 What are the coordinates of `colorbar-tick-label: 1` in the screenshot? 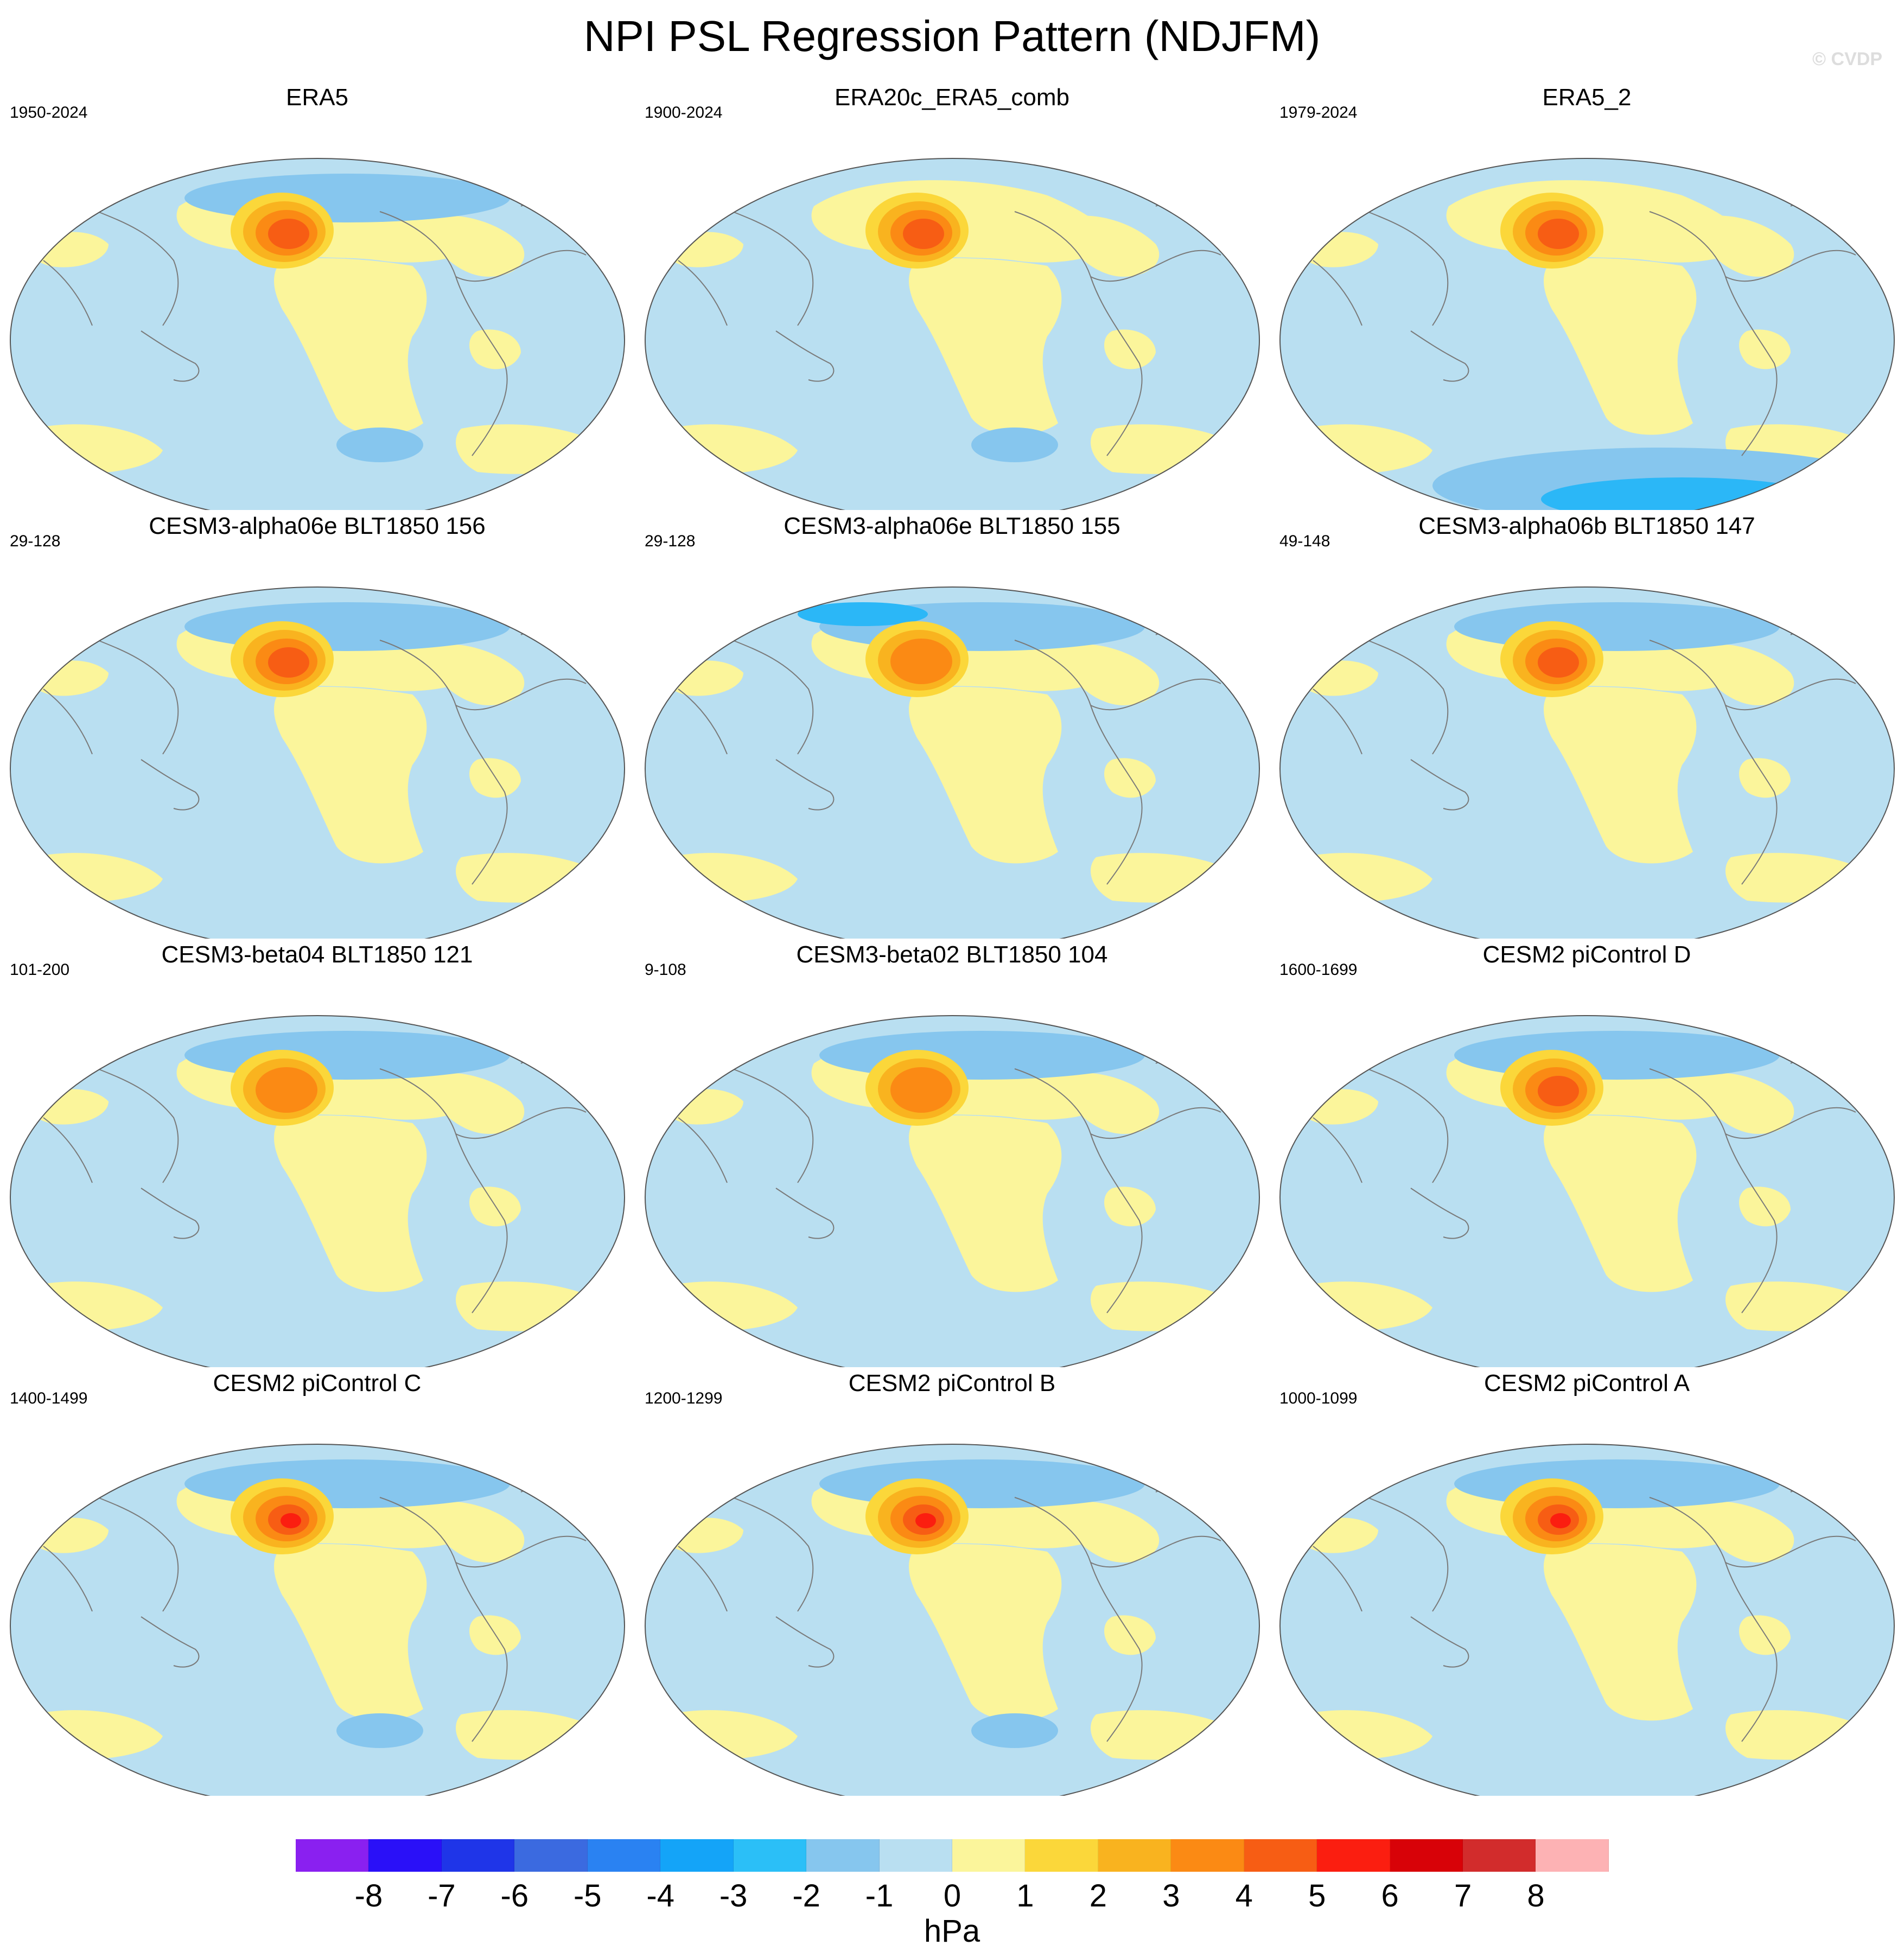 It's located at (1025, 1896).